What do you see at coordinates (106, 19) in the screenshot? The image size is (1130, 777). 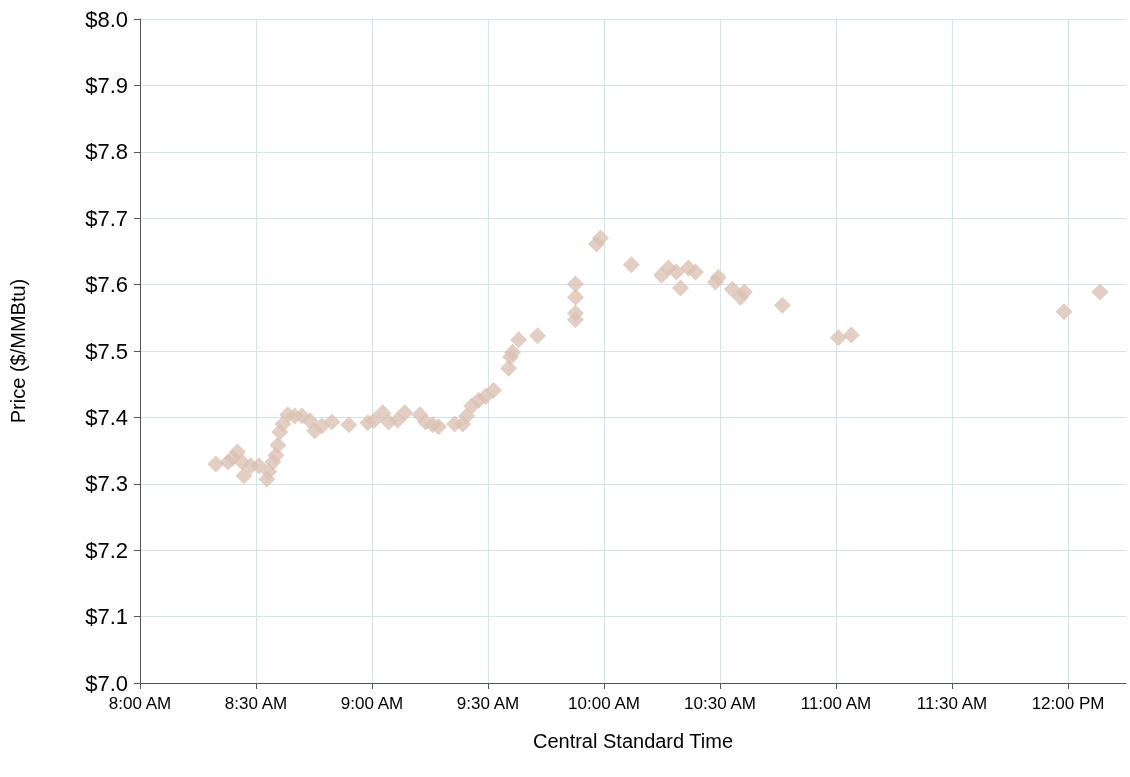 I see `y-tick-label: $8.0` at bounding box center [106, 19].